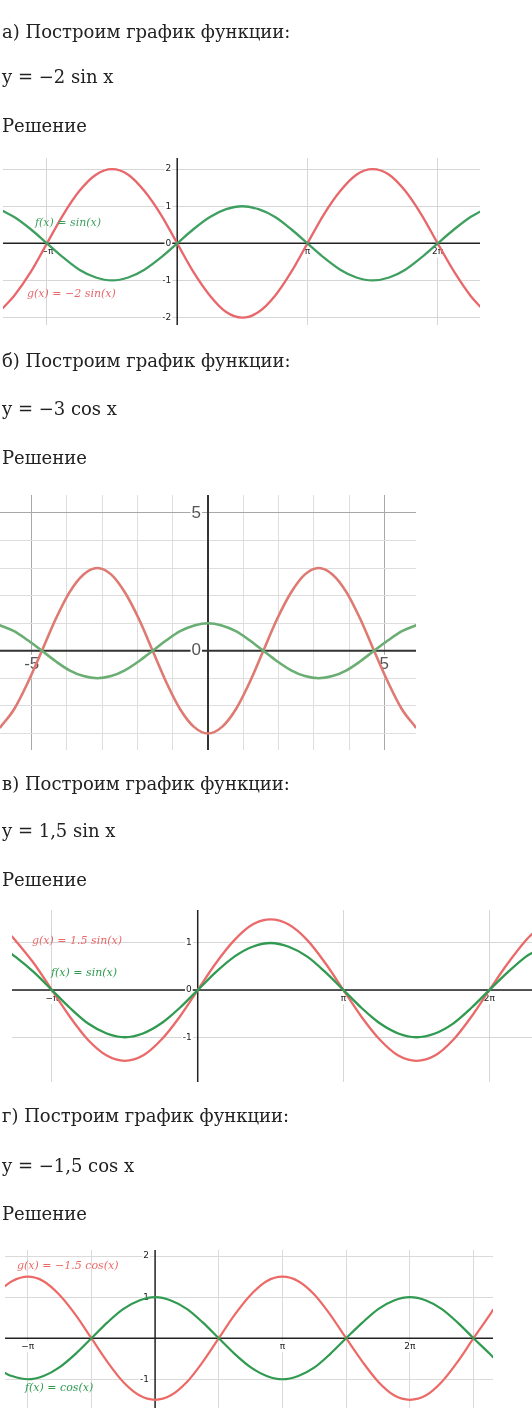 The image size is (532, 1411). Describe the element at coordinates (68, 1265) in the screenshot. I see `series-label: g(x) = −1.5 cos(x)` at that location.